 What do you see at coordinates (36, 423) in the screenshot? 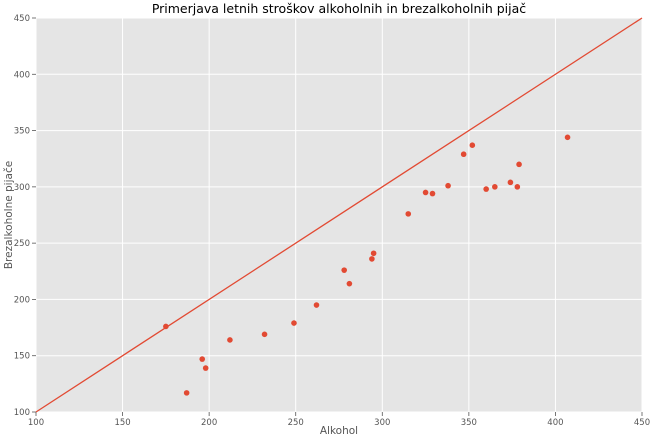
I see `x-tick-label: 100` at bounding box center [36, 423].